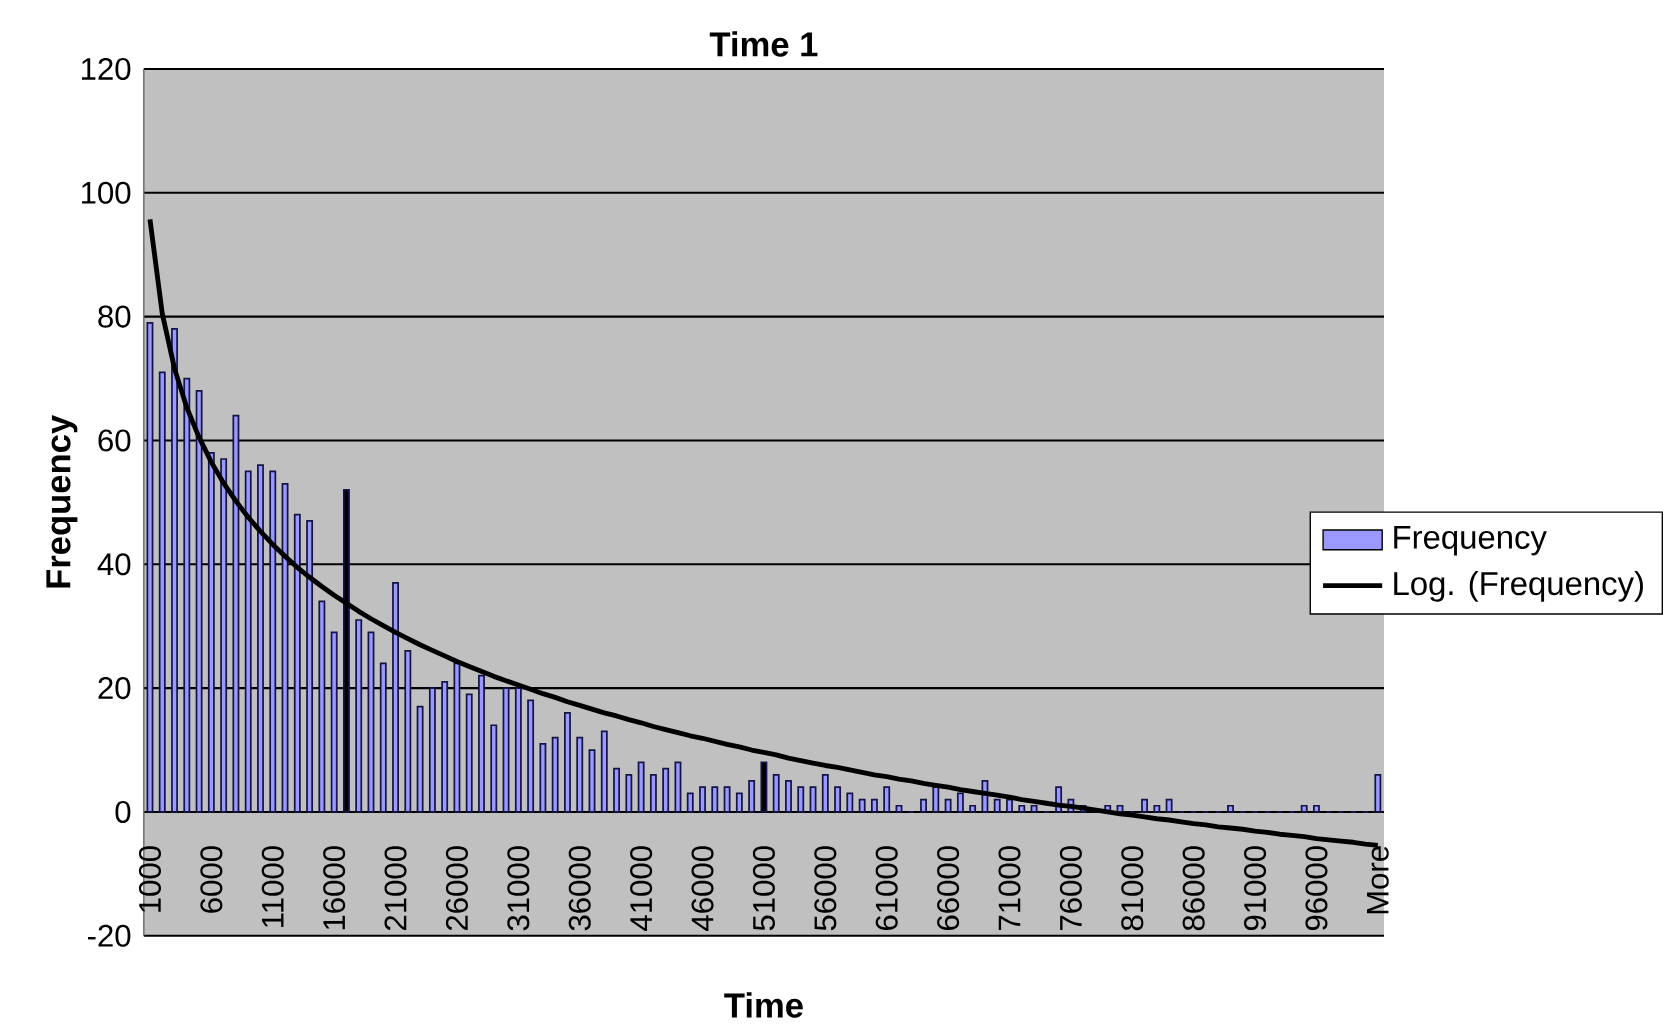 The width and height of the screenshot is (1663, 1030). What do you see at coordinates (886, 888) in the screenshot?
I see `x-tick-label: 61000` at bounding box center [886, 888].